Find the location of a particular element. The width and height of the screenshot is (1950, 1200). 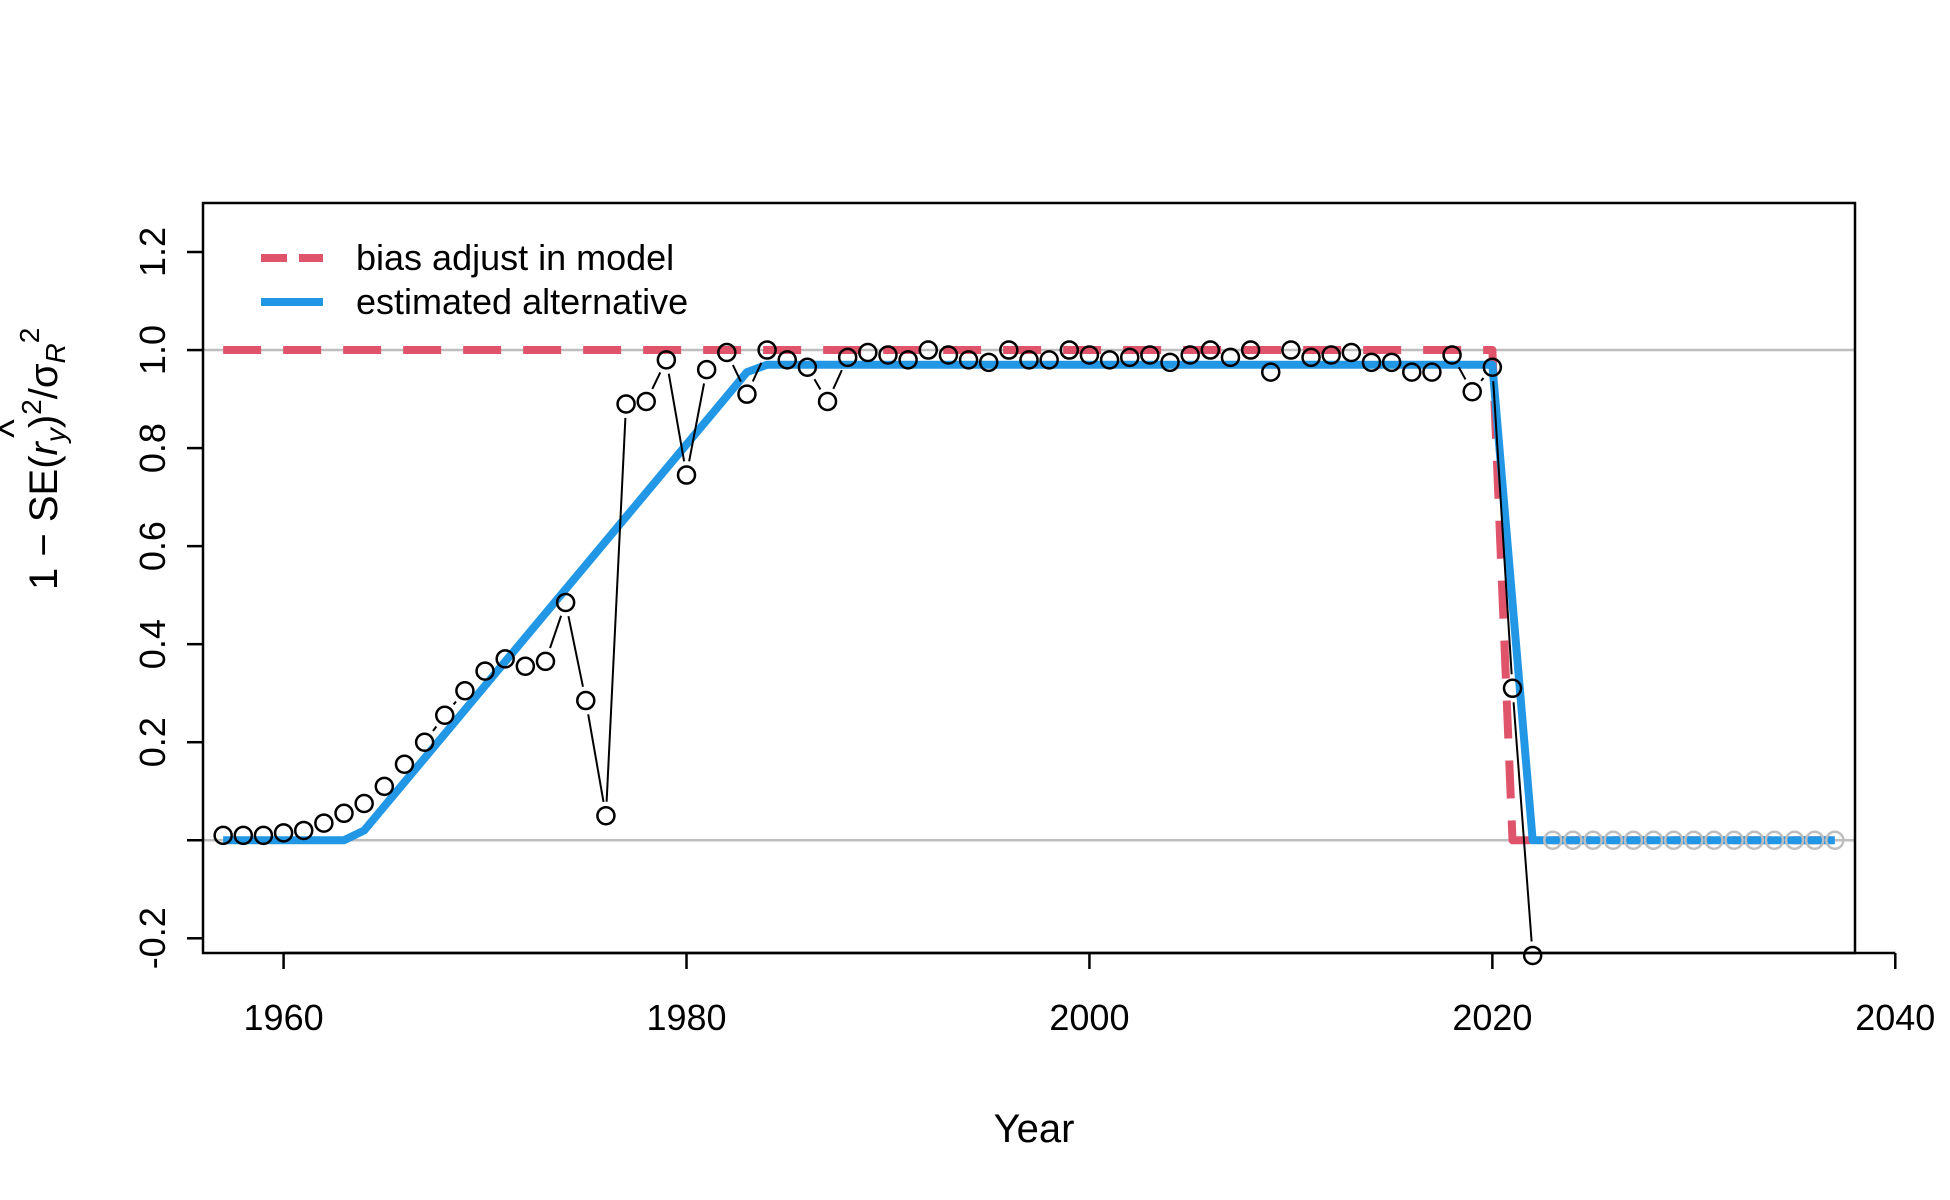

x-axis: 1960 1980 2000 2020 2040 is located at coordinates (1089, 994).